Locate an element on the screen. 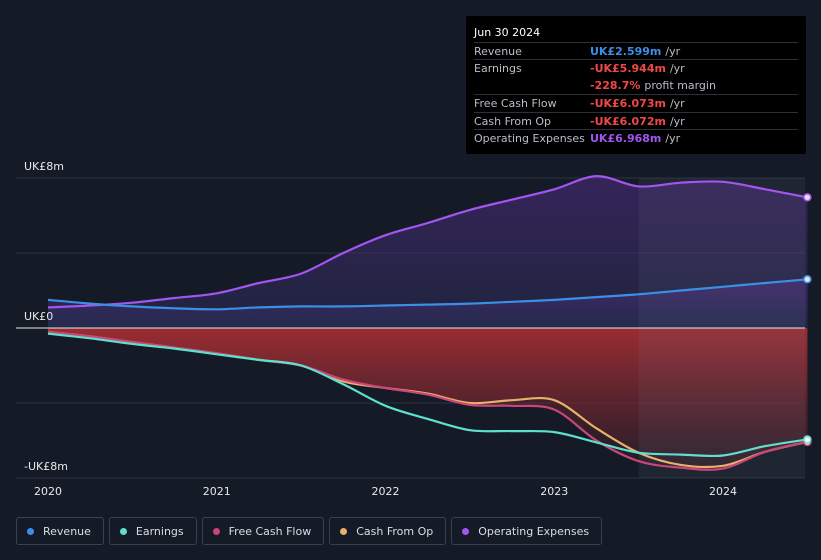 The height and width of the screenshot is (560, 821). legend-label: Cash From Op is located at coordinates (395, 531).